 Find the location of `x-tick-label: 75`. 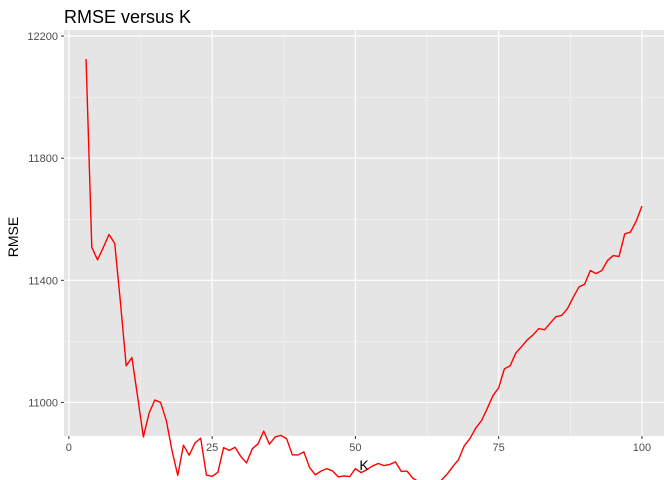

x-tick-label: 75 is located at coordinates (499, 448).